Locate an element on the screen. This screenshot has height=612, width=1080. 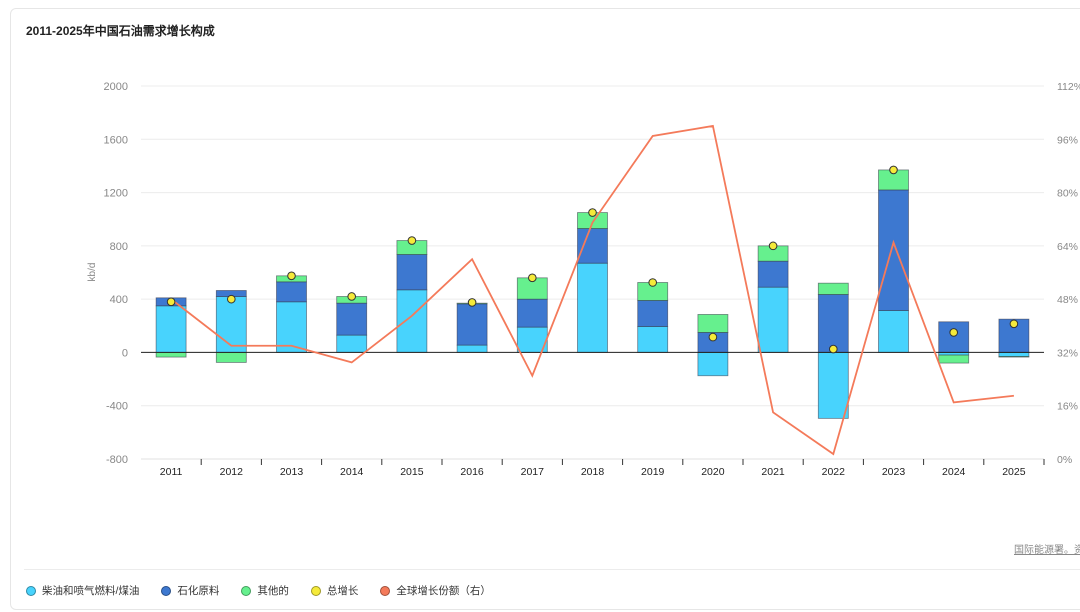
y2-tick-label: 112% is located at coordinates (1068, 87).